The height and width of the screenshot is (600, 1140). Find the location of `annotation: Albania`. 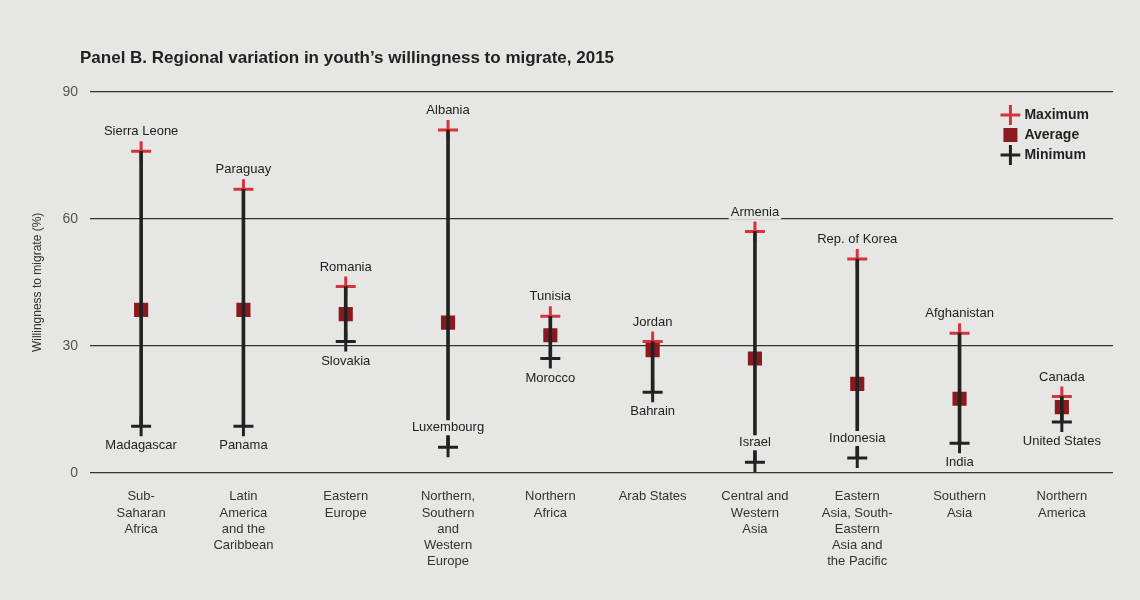

annotation: Albania is located at coordinates (448, 110).